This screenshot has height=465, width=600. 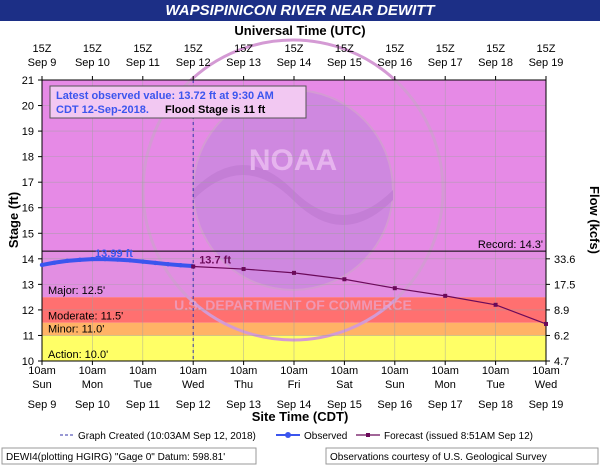 I want to click on y-tick-label: 10, so click(x=28, y=362).